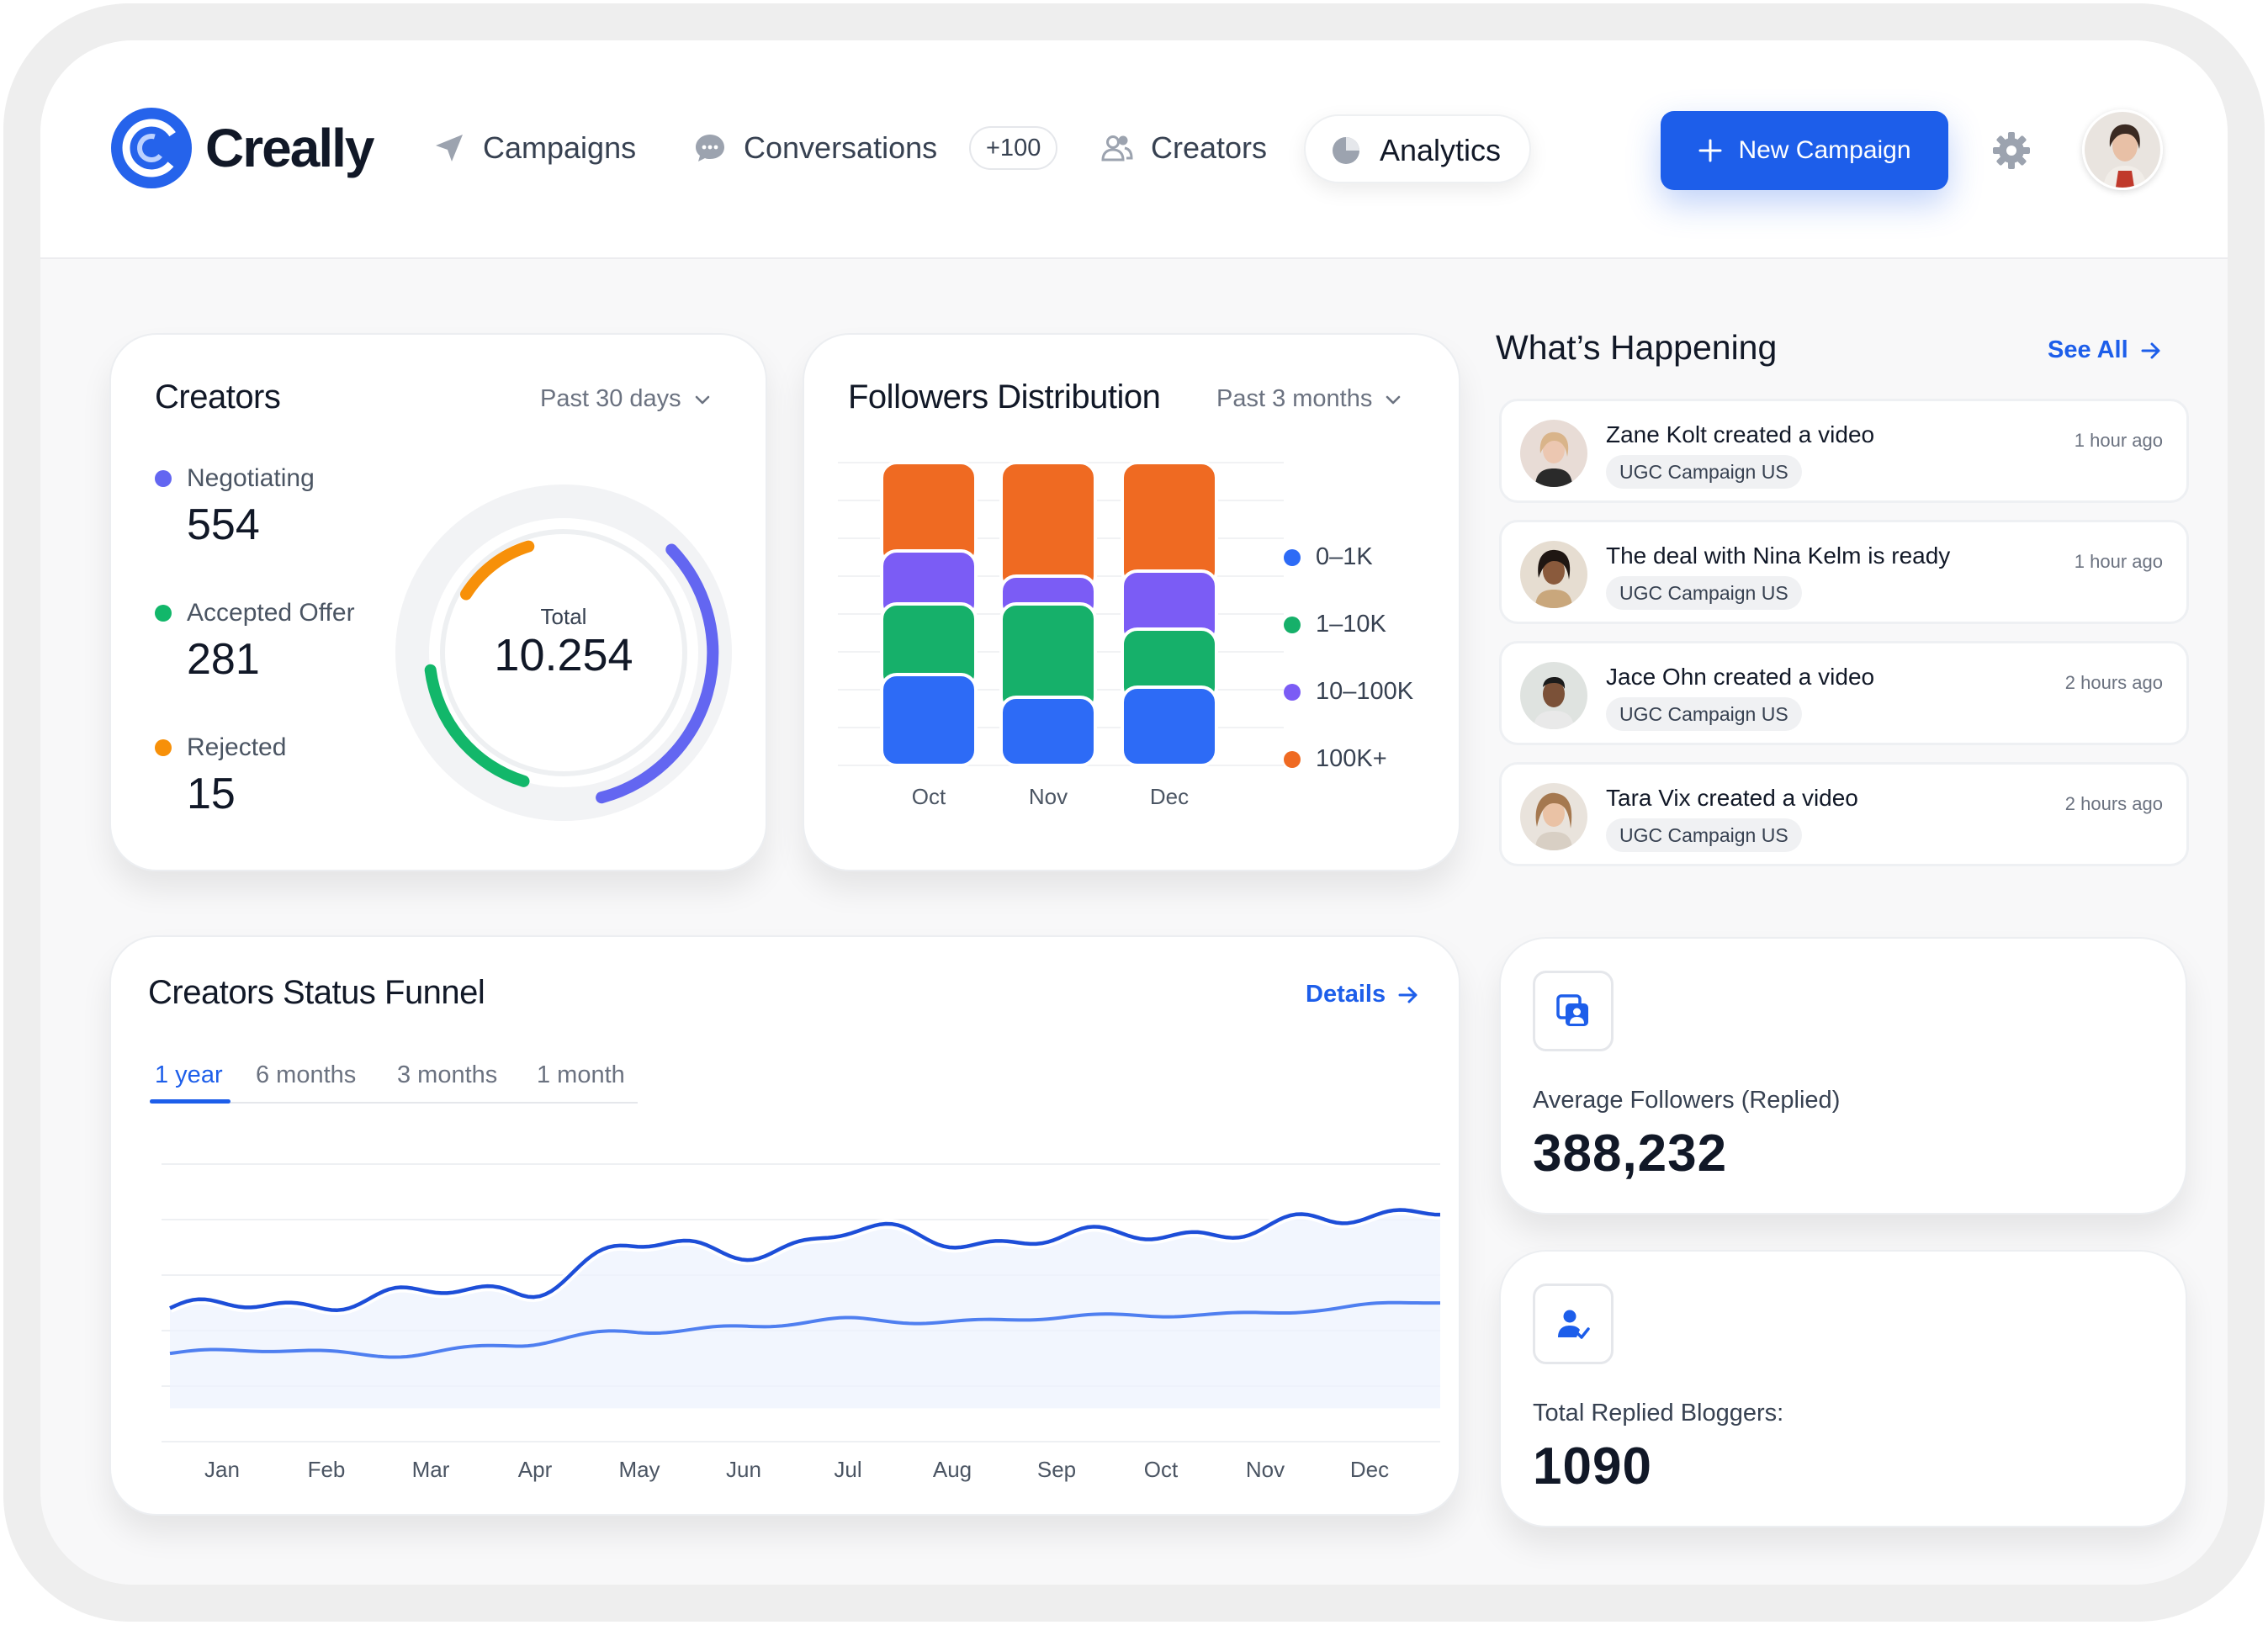 The width and height of the screenshot is (2268, 1625). What do you see at coordinates (1779, 556) in the screenshot?
I see `activity-text: The deal with Nina Kelm is ready` at bounding box center [1779, 556].